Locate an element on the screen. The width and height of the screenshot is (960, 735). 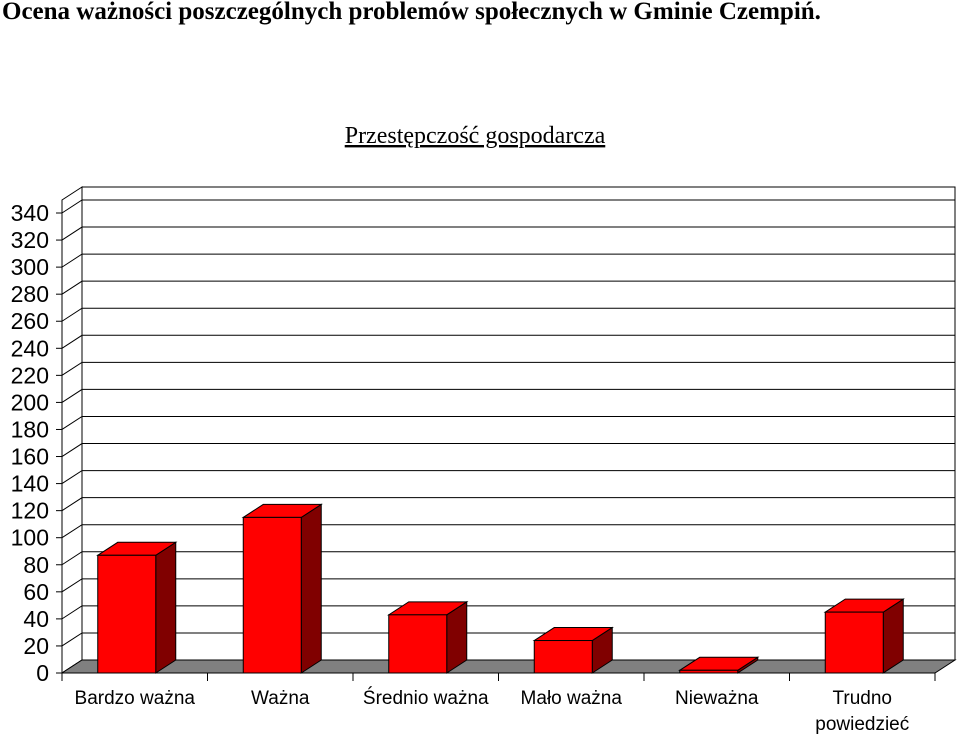
y-tick-label: 120 is located at coordinates (30, 511).